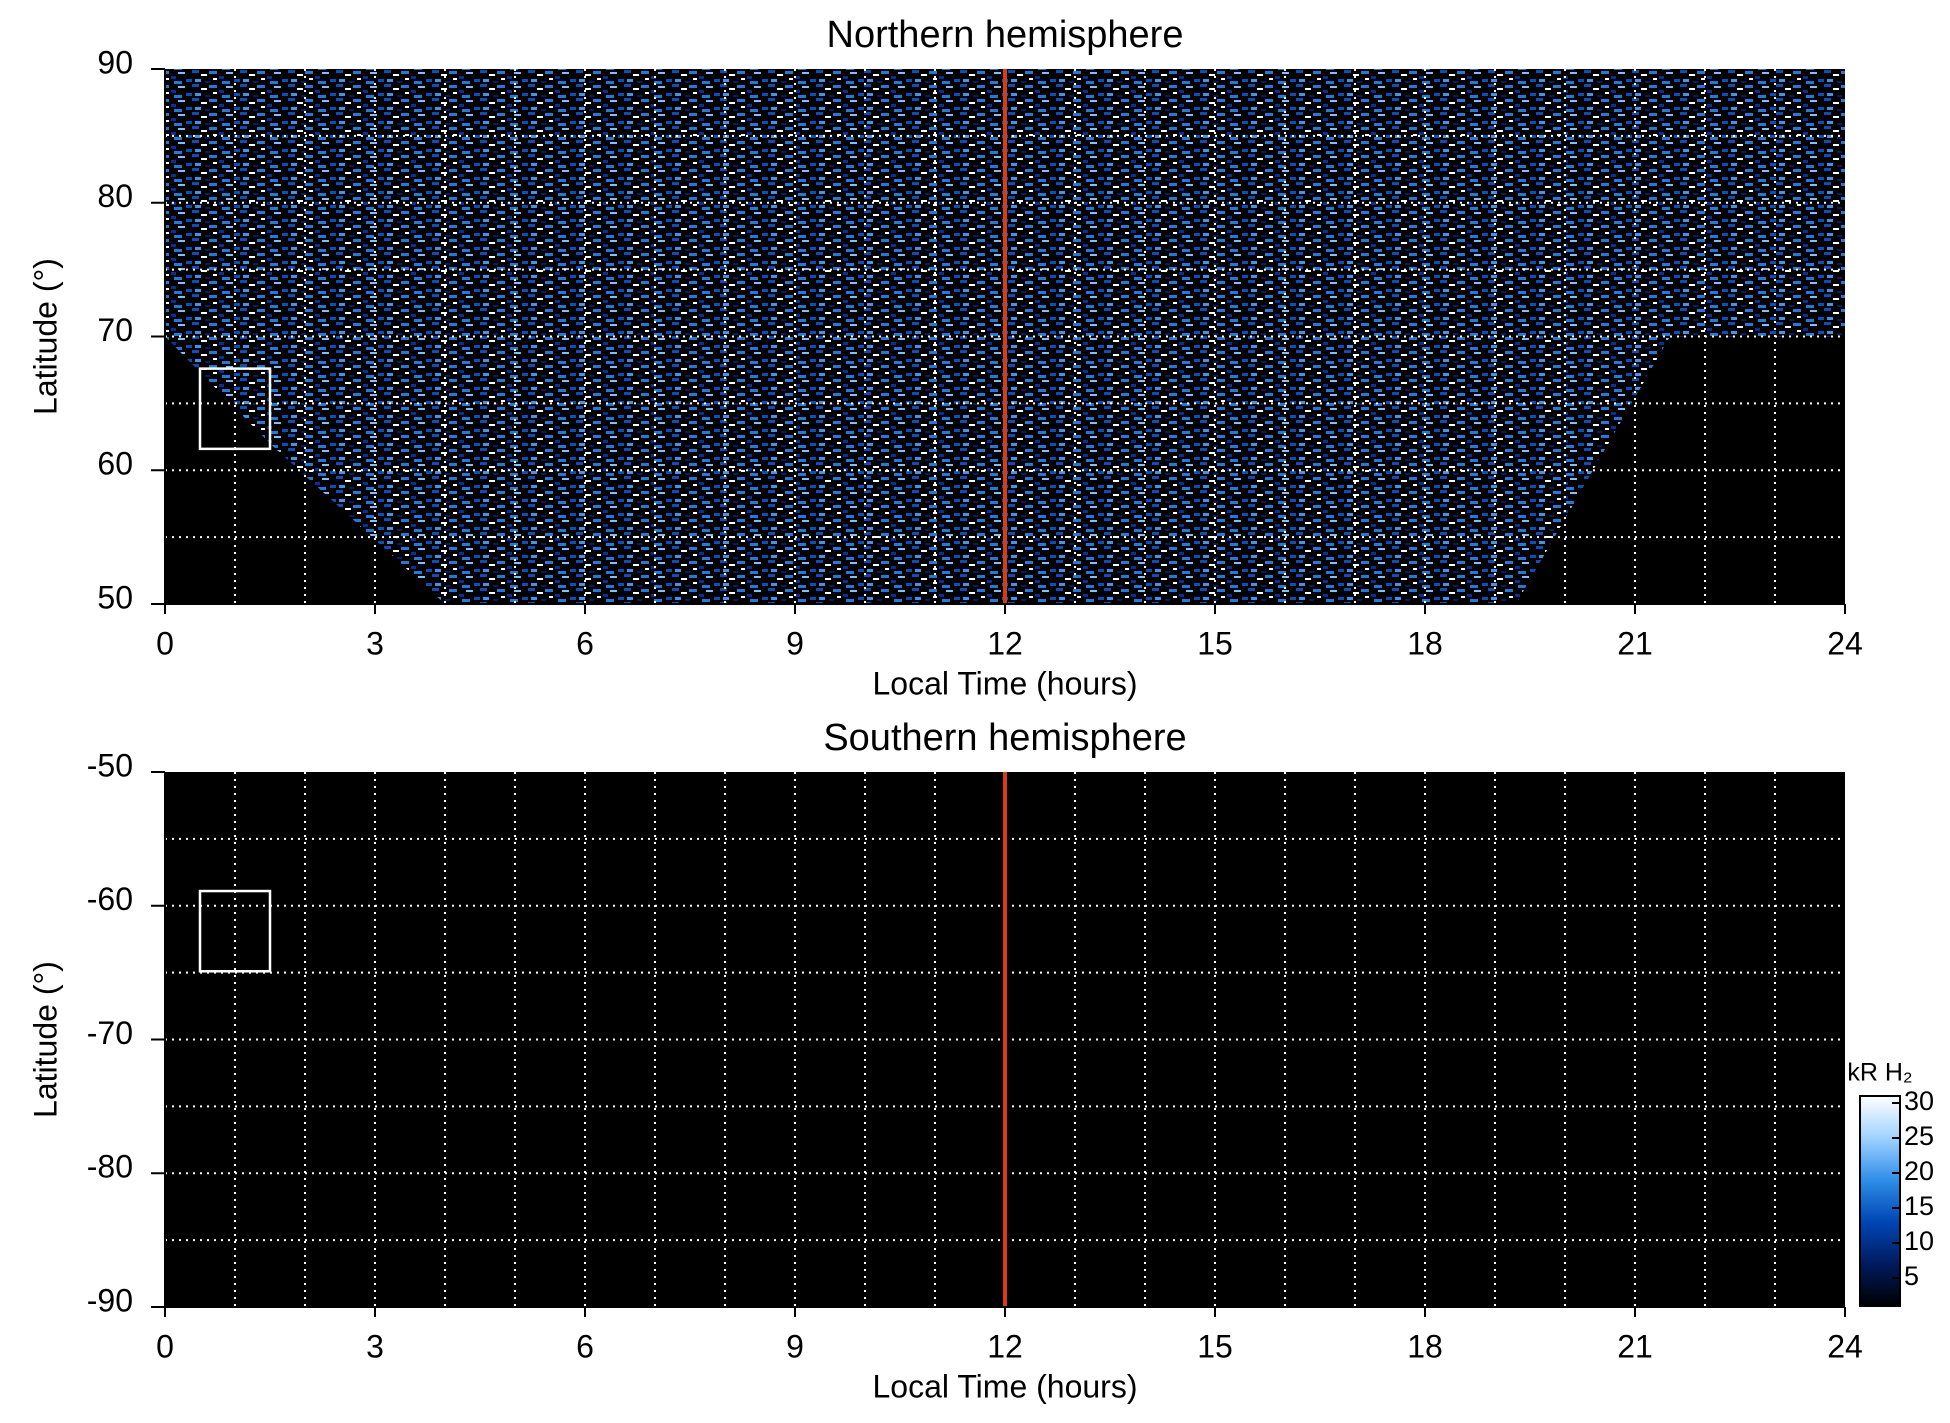  What do you see at coordinates (110, 1167) in the screenshot?
I see `y-tick-label: -80` at bounding box center [110, 1167].